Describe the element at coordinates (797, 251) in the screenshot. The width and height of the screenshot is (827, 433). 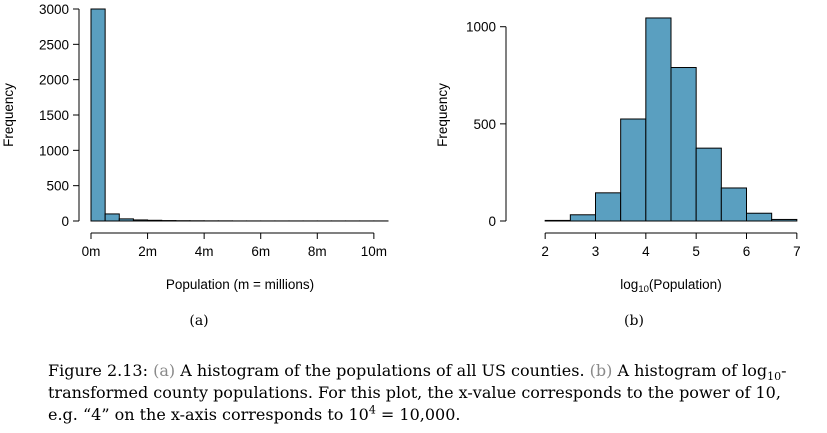
I see `x-tick-label-b: 7` at that location.